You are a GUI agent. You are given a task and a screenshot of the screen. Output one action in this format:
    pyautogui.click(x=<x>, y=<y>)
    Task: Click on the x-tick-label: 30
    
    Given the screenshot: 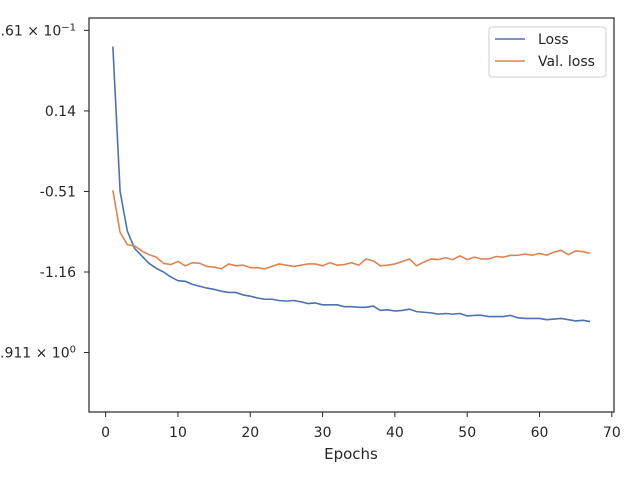 What is the action you would take?
    pyautogui.click(x=323, y=433)
    